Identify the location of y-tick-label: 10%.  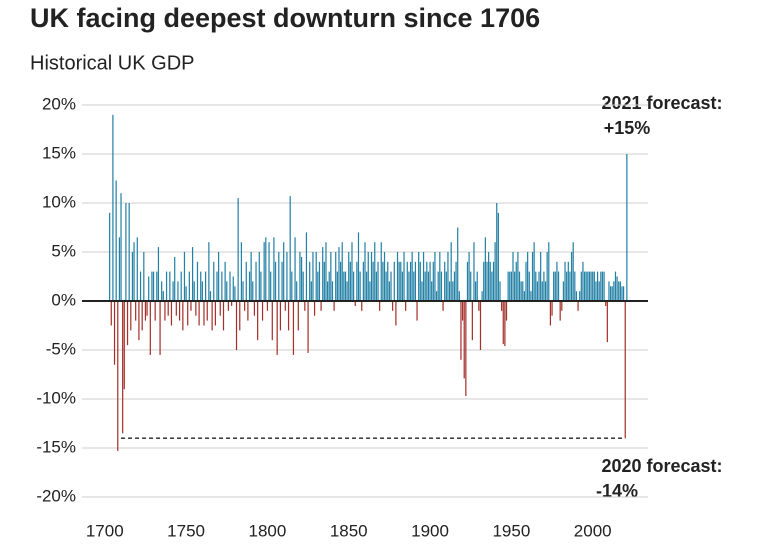
(59, 201).